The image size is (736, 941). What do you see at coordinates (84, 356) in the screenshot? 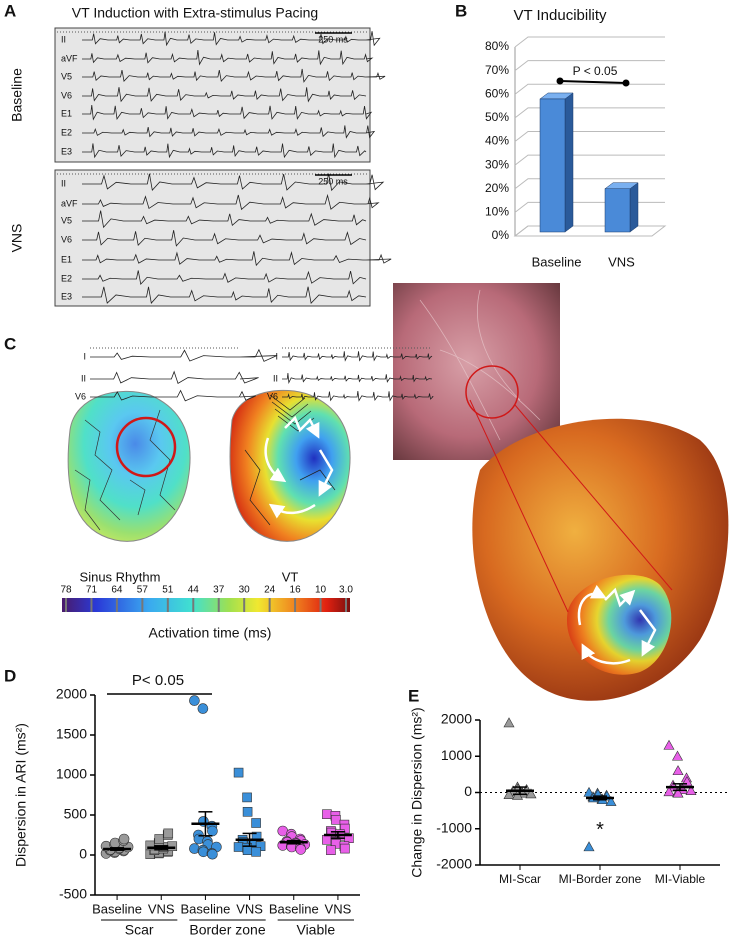
I see `lead-label: I` at bounding box center [84, 356].